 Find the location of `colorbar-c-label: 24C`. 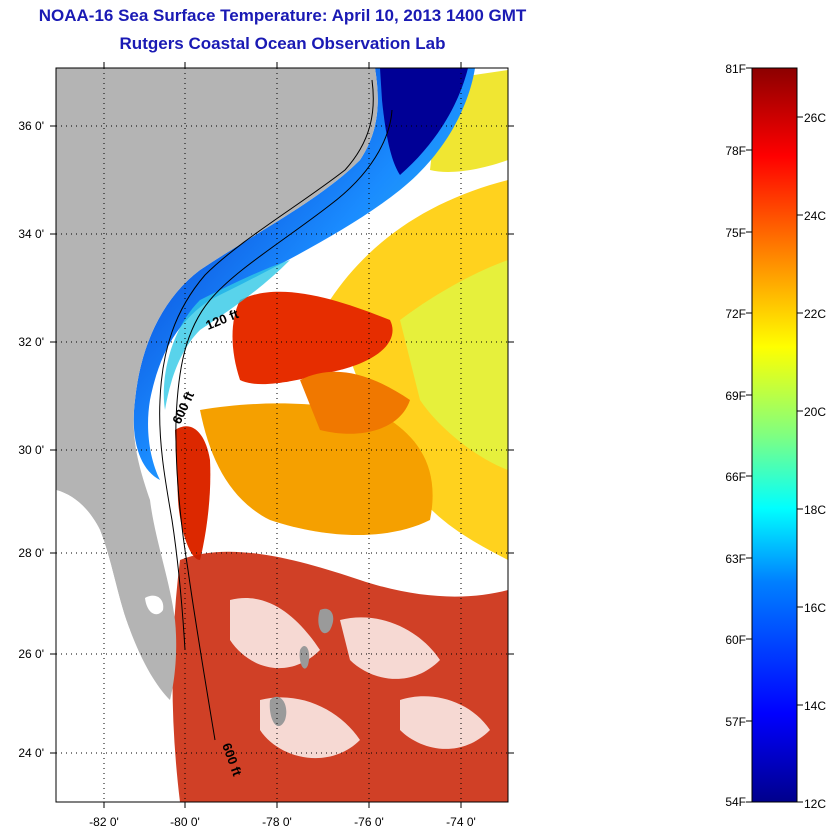

colorbar-c-label: 24C is located at coordinates (815, 216).